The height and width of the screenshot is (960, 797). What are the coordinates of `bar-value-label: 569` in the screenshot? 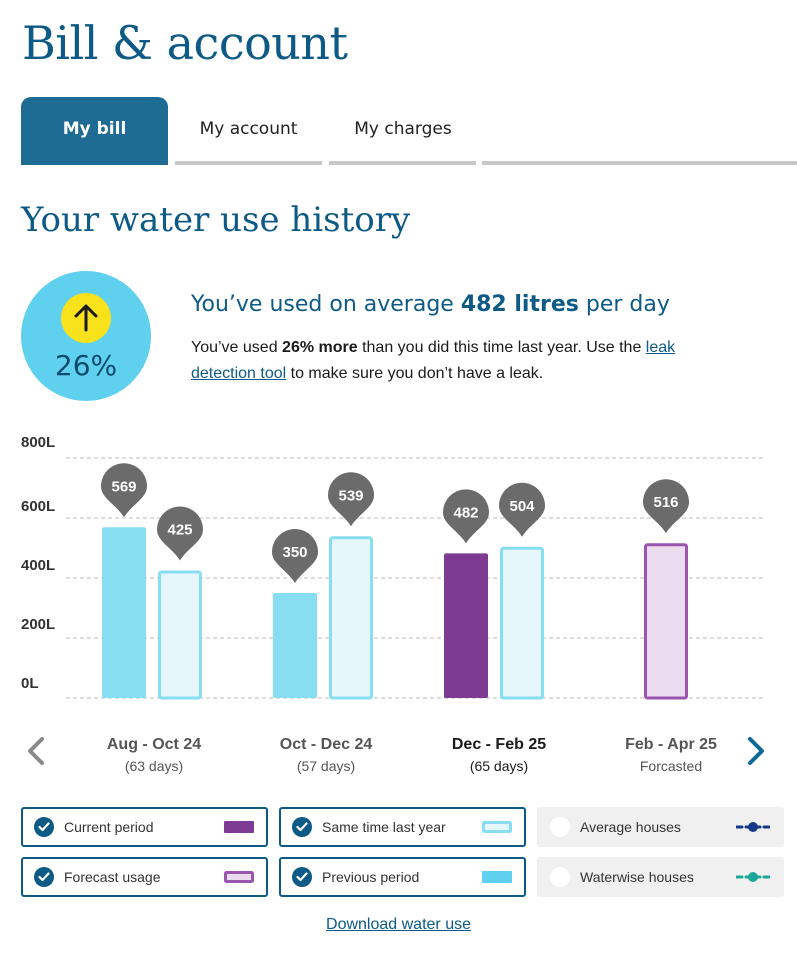 It's located at (123, 486).